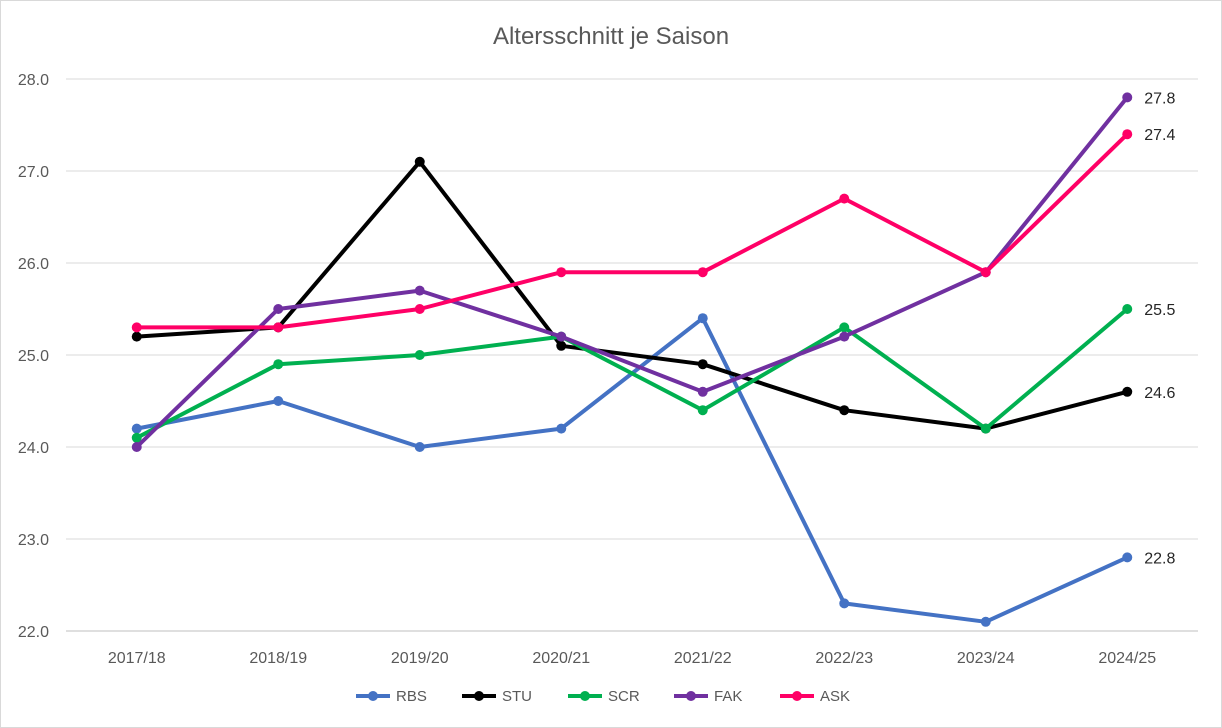 Image resolution: width=1222 pixels, height=728 pixels. Describe the element at coordinates (517, 696) in the screenshot. I see `legend-label-stu: STU` at that location.